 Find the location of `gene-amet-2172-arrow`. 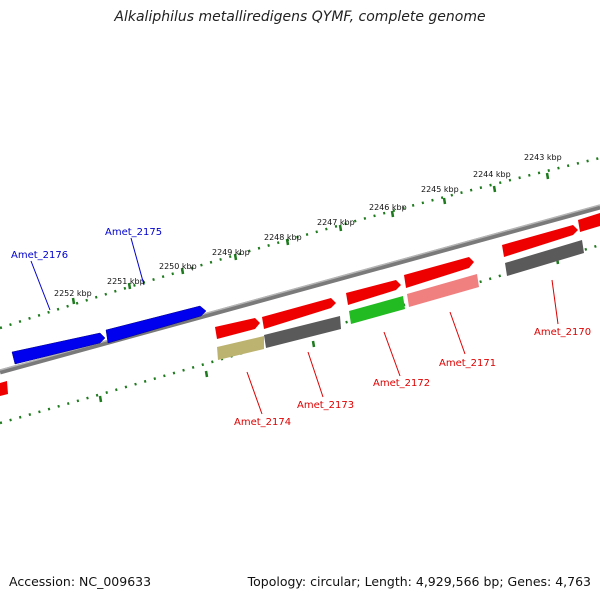

gene-amet-2172-arrow is located at coordinates (373, 292).